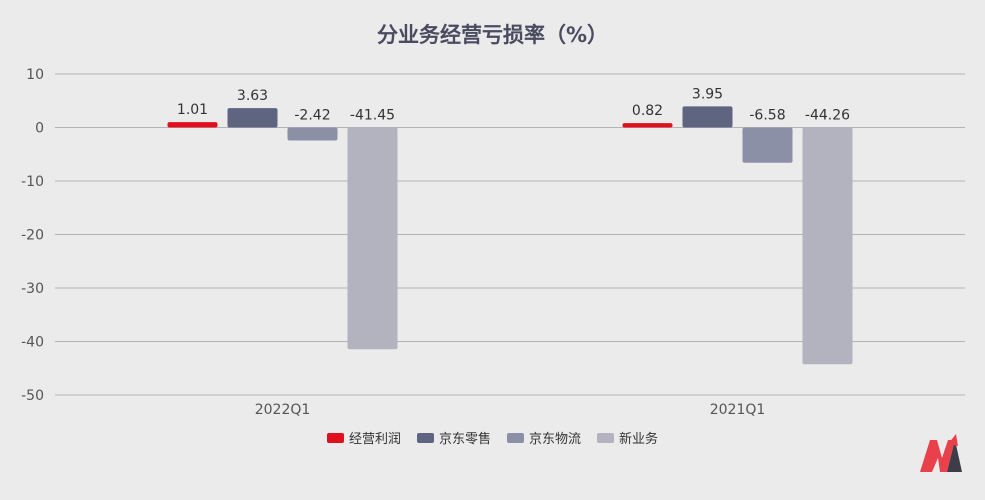 Image resolution: width=985 pixels, height=500 pixels. Describe the element at coordinates (192, 110) in the screenshot. I see `data-label: 1.01` at that location.